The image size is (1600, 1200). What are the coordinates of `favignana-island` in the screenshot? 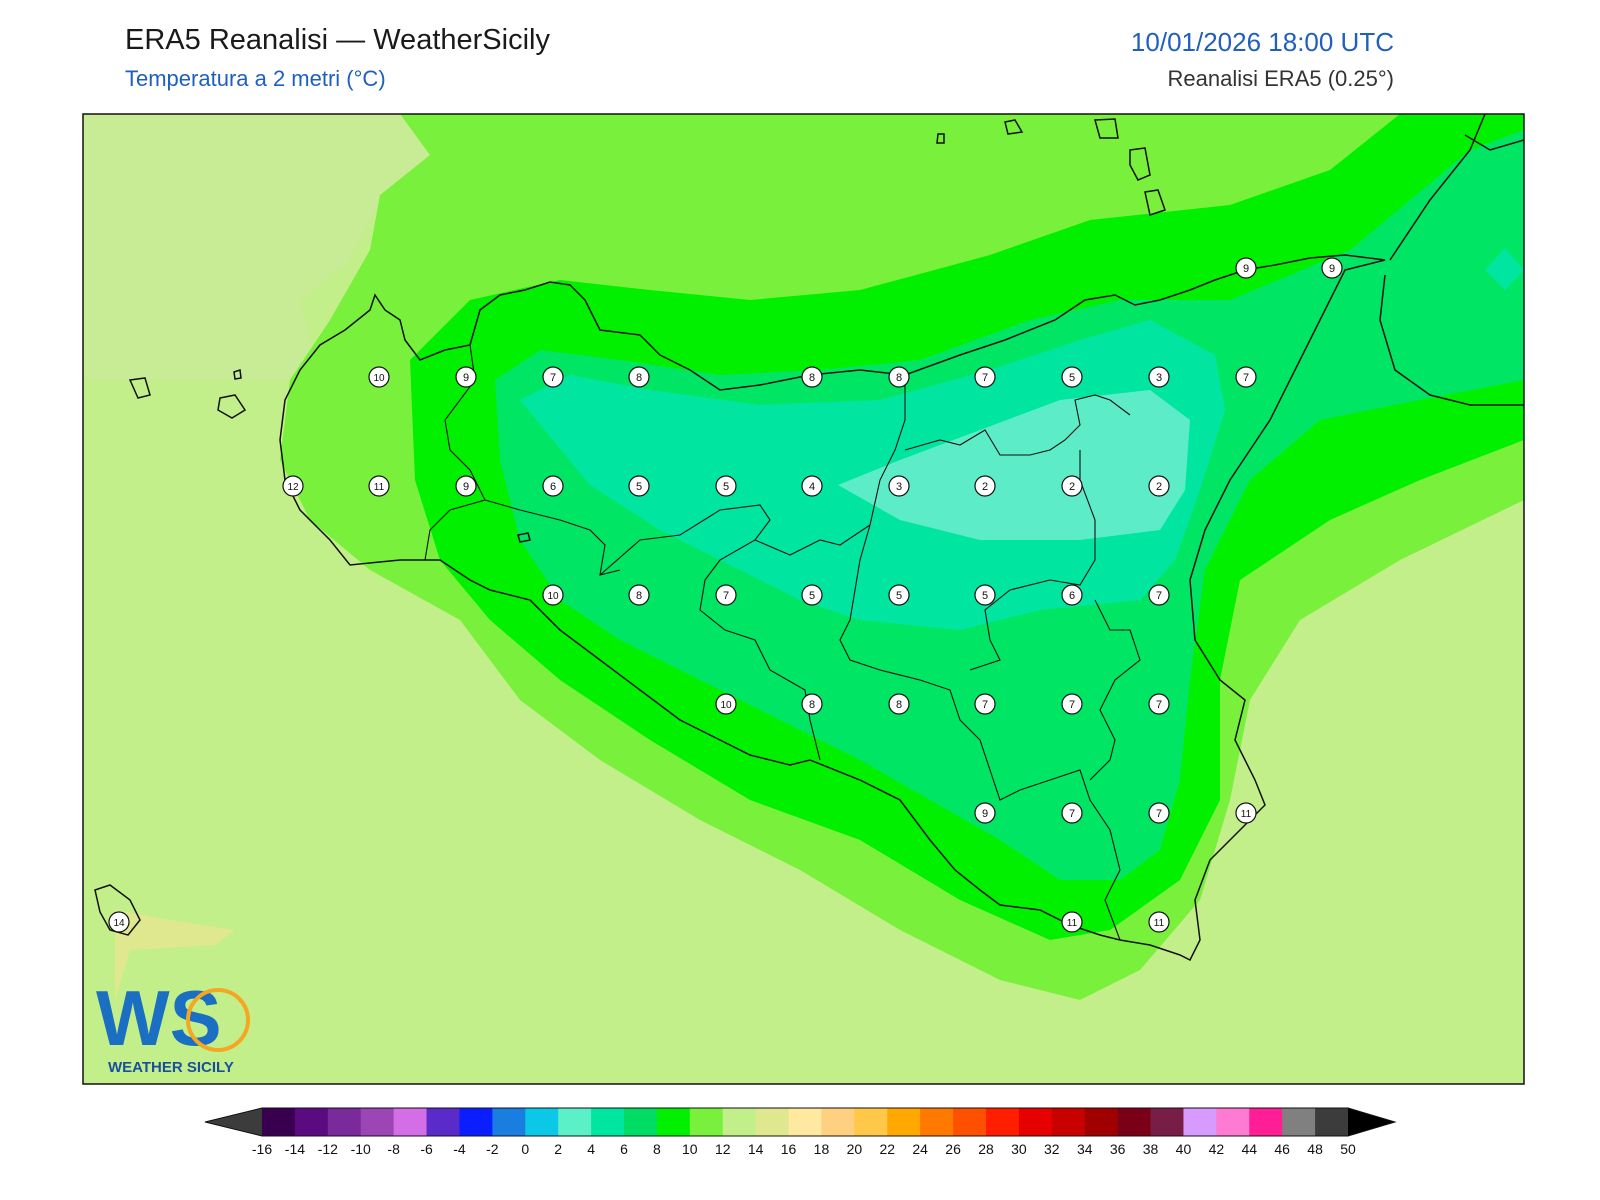 It's located at (232, 406).